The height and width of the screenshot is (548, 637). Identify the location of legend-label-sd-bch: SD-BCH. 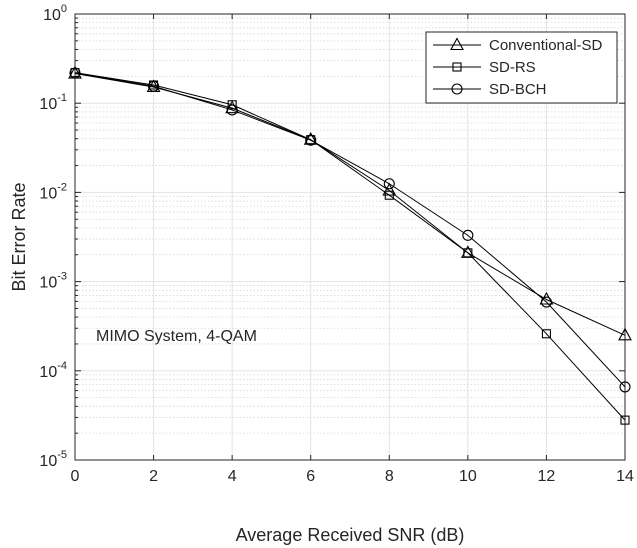
(518, 89).